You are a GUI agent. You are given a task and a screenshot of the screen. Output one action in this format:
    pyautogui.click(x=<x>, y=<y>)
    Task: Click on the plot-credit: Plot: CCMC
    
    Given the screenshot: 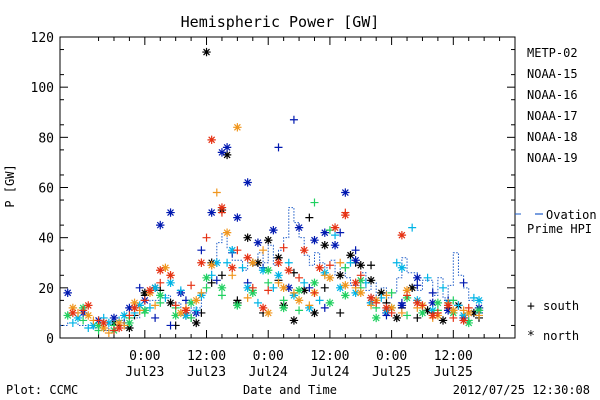 What is the action you would take?
    pyautogui.click(x=42, y=390)
    